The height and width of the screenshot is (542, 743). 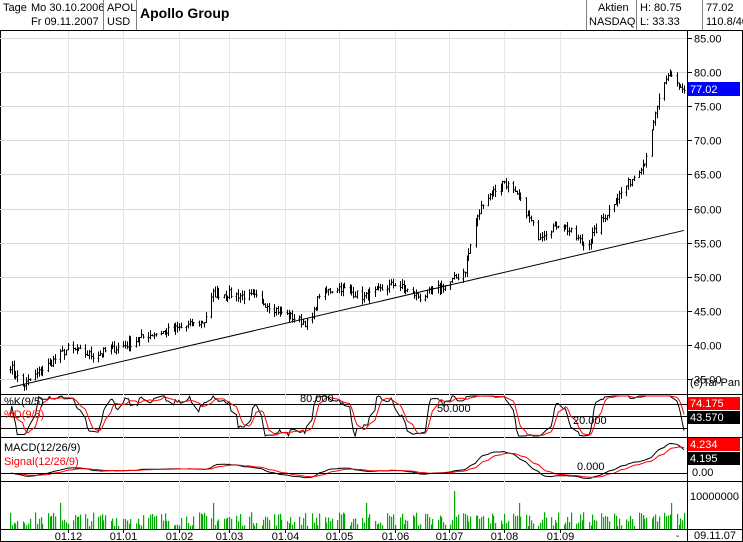 I want to click on header-divider, so click(x=586, y=15).